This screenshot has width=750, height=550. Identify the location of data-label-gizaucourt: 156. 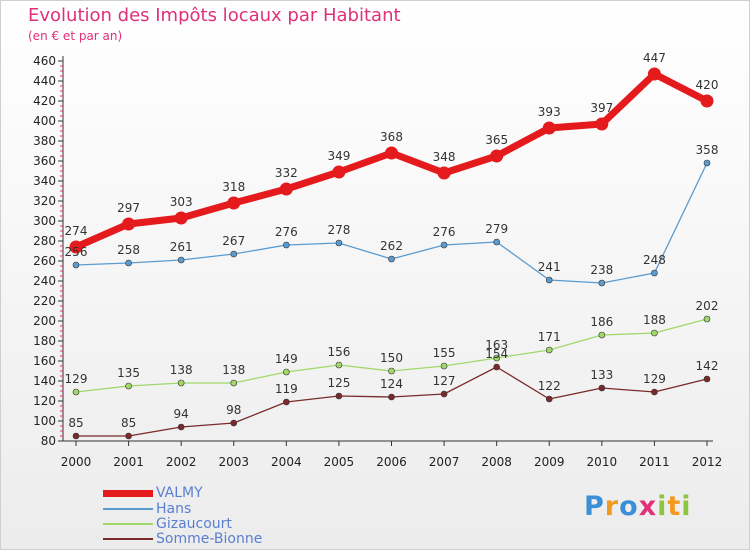
(338, 352).